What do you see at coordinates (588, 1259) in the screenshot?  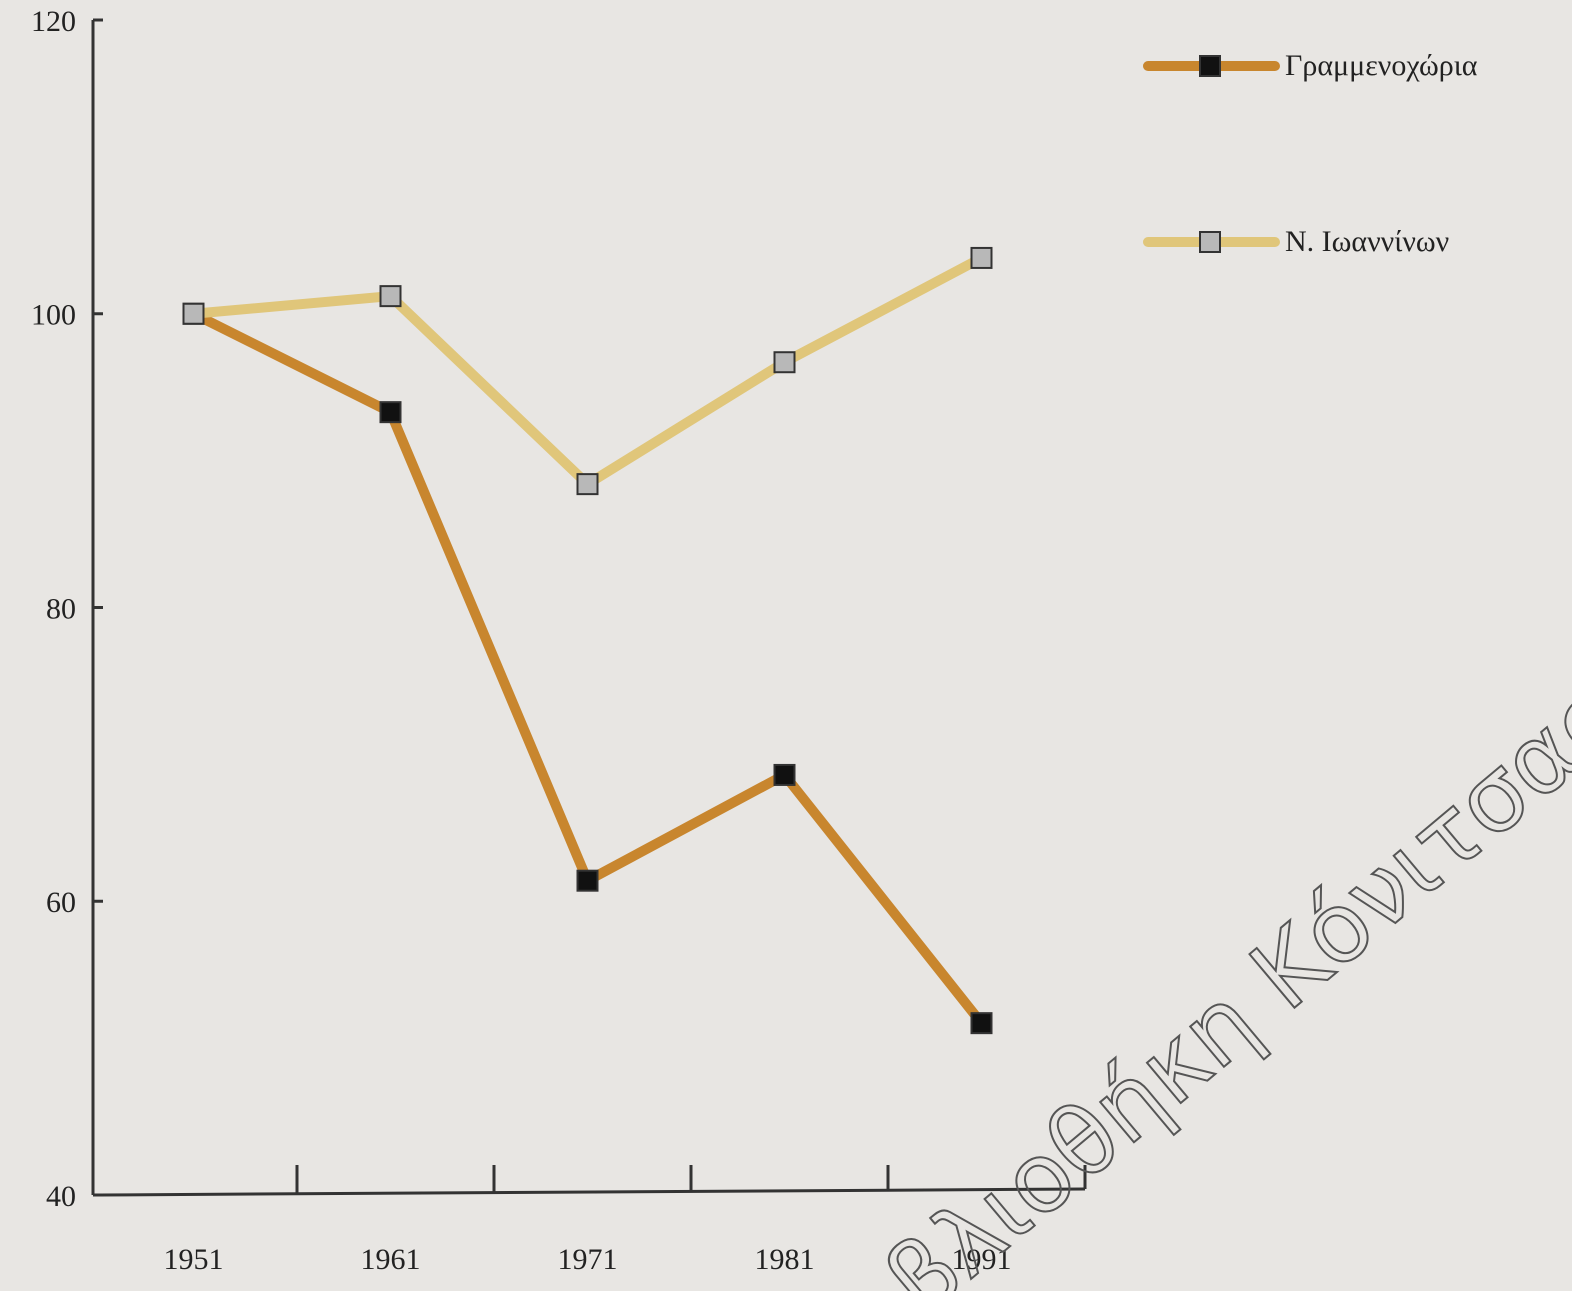 I see `x-tick-label: 1971` at bounding box center [588, 1259].